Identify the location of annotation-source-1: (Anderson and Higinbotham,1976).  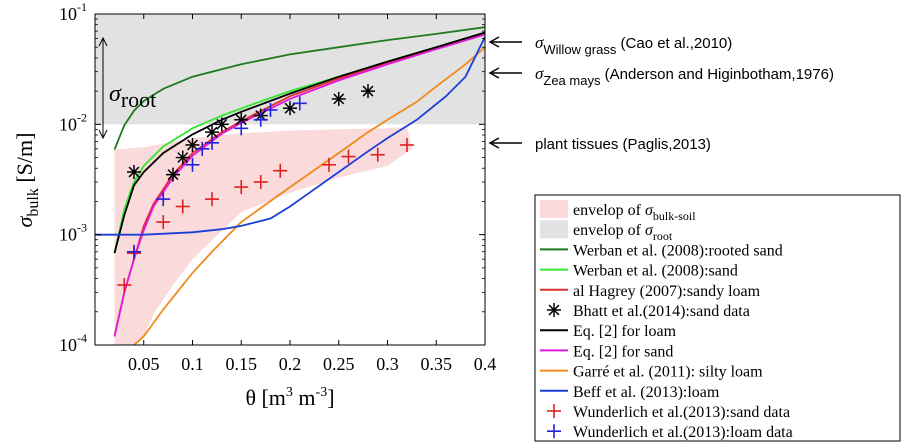
(716, 74).